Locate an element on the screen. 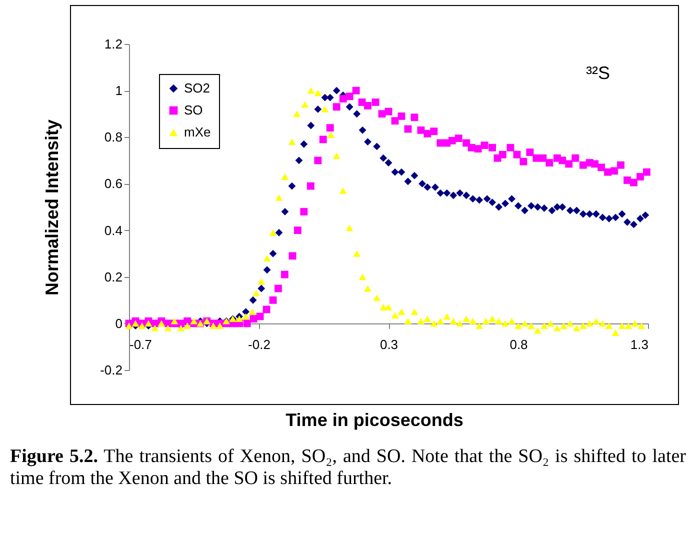  x-tick-label: 0.8 is located at coordinates (519, 344).